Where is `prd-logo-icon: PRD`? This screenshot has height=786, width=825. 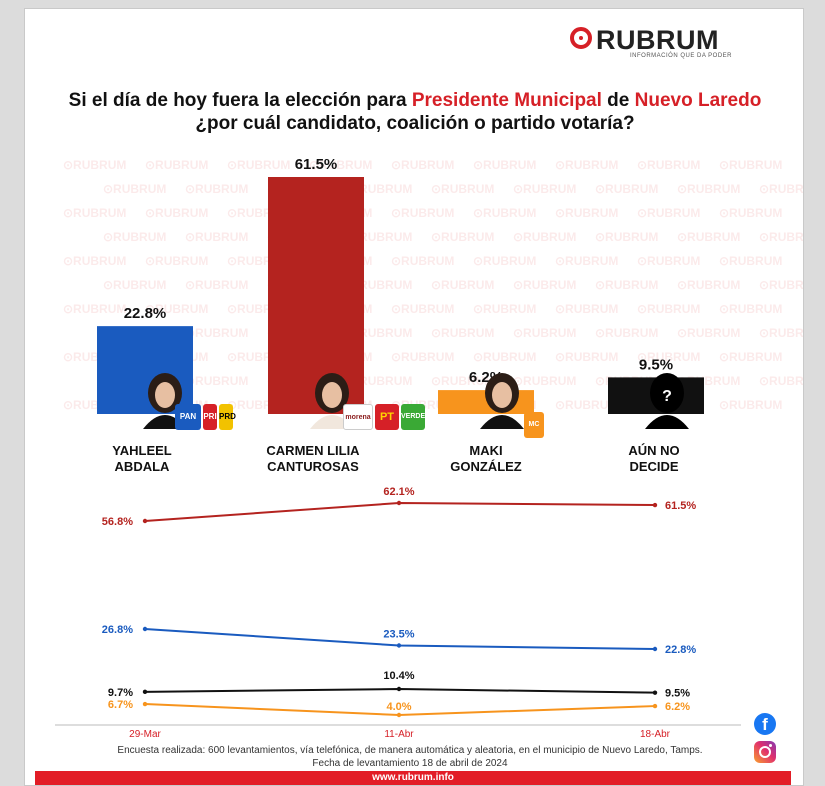 prd-logo-icon: PRD is located at coordinates (227, 417).